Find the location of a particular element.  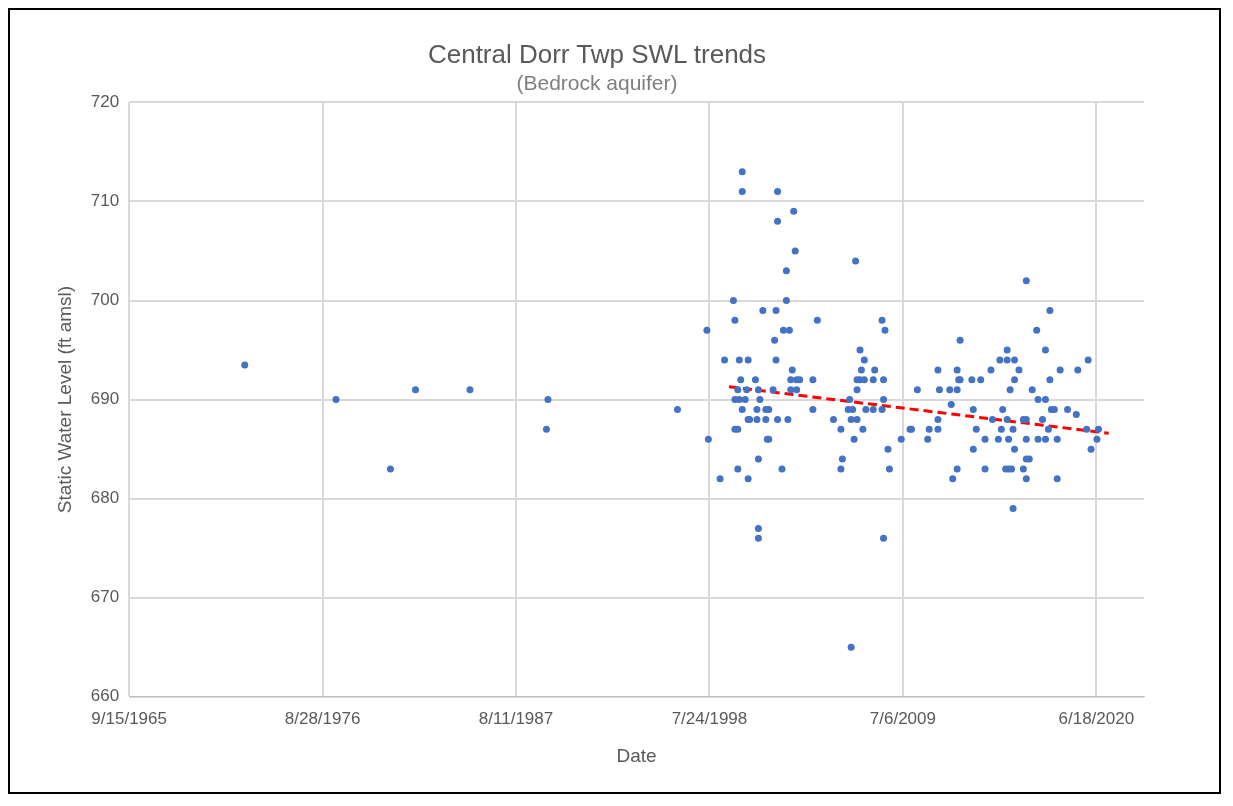

y-tick-label: 690 is located at coordinates (105, 399).